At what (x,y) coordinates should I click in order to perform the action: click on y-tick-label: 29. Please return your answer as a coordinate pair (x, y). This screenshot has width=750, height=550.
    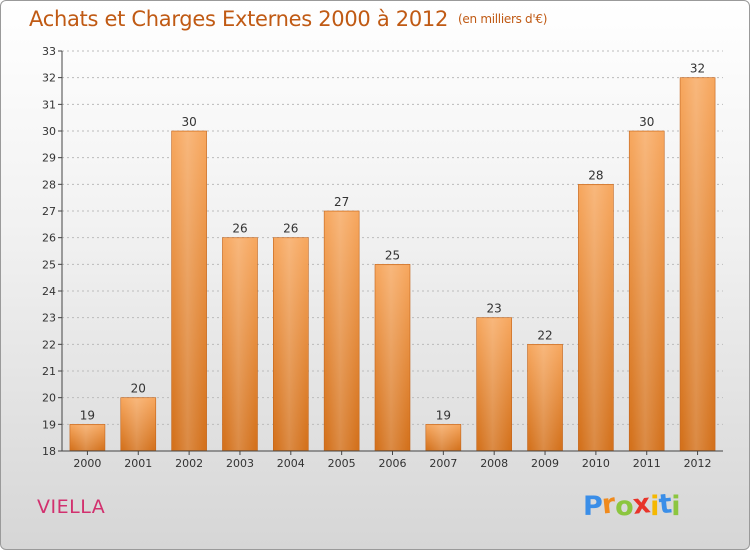
    Looking at the image, I should click on (49, 158).